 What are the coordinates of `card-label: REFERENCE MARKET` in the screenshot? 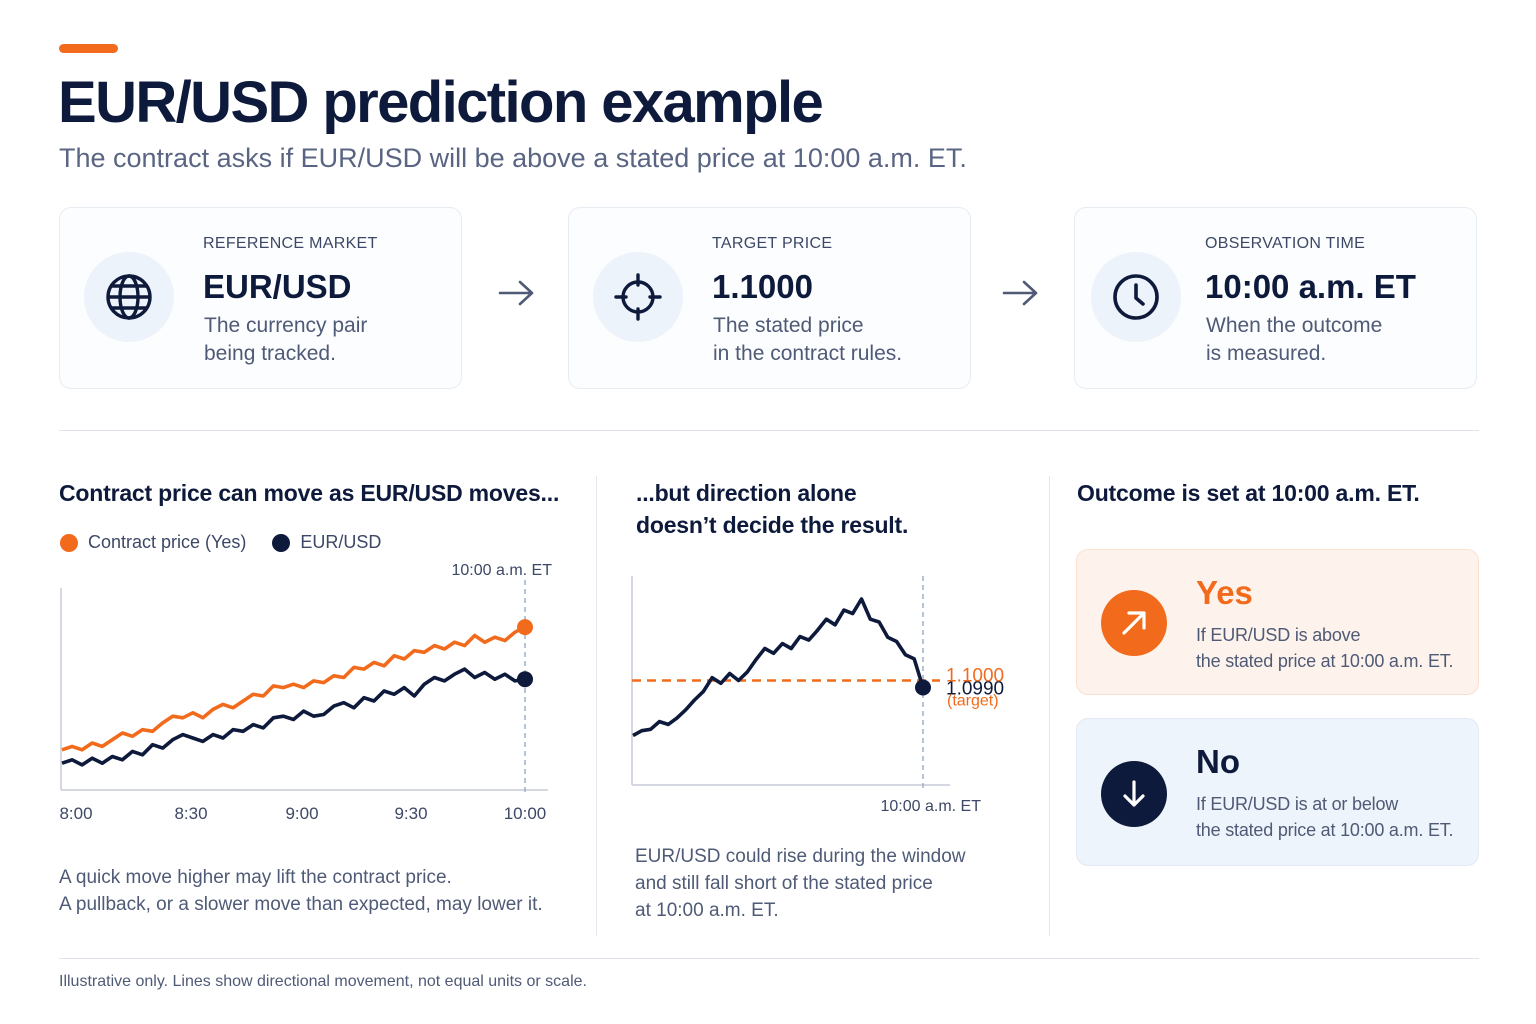 It's located at (290, 243).